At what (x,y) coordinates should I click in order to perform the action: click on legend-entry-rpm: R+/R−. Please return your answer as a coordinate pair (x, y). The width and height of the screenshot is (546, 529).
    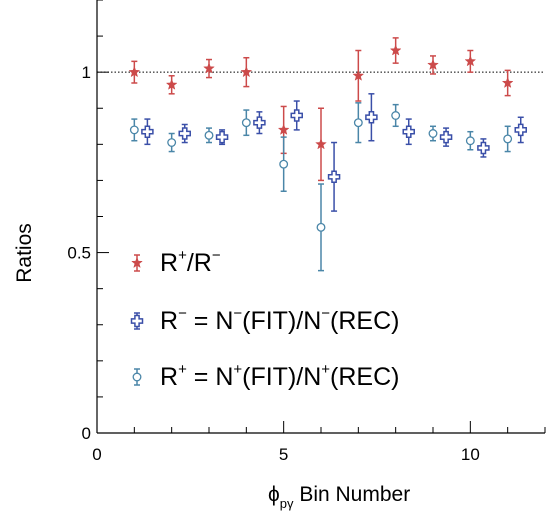
    Looking at the image, I should click on (176, 262).